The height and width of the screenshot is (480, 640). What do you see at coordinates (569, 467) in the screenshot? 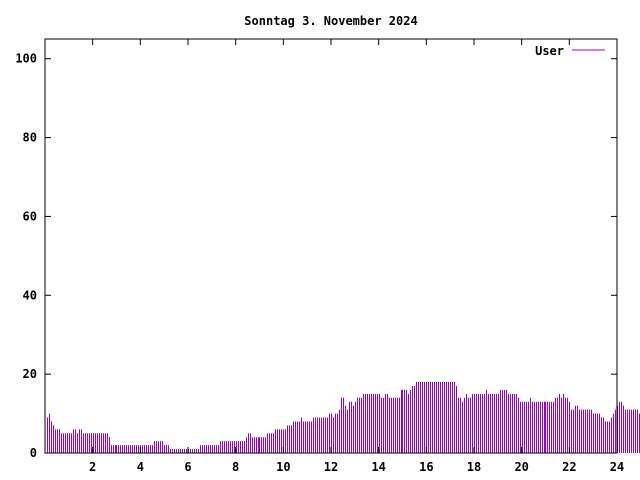
I see `x-tick-label: 22` at bounding box center [569, 467].